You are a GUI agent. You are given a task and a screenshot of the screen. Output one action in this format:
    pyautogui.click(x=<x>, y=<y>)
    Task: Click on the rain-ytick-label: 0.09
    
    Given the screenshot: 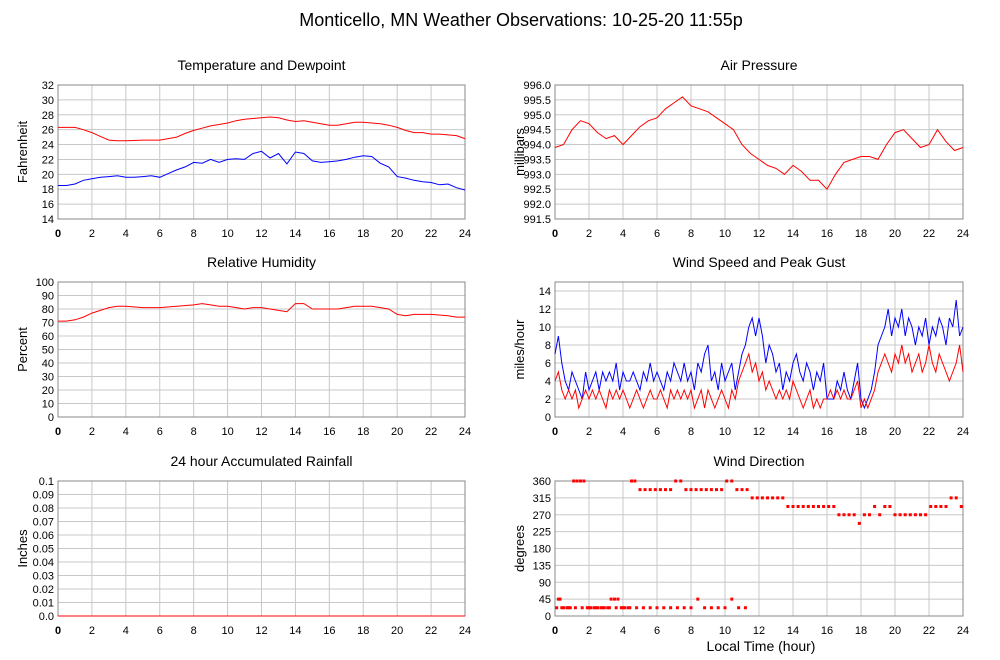 What is the action you would take?
    pyautogui.click(x=43, y=496)
    